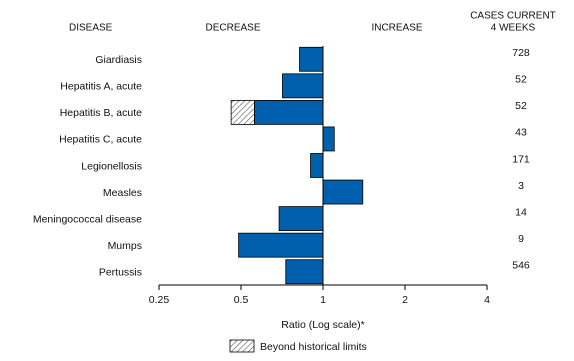  Describe the element at coordinates (322, 325) in the screenshot. I see `x-axis-label: Ratio (Log scale)*` at that location.